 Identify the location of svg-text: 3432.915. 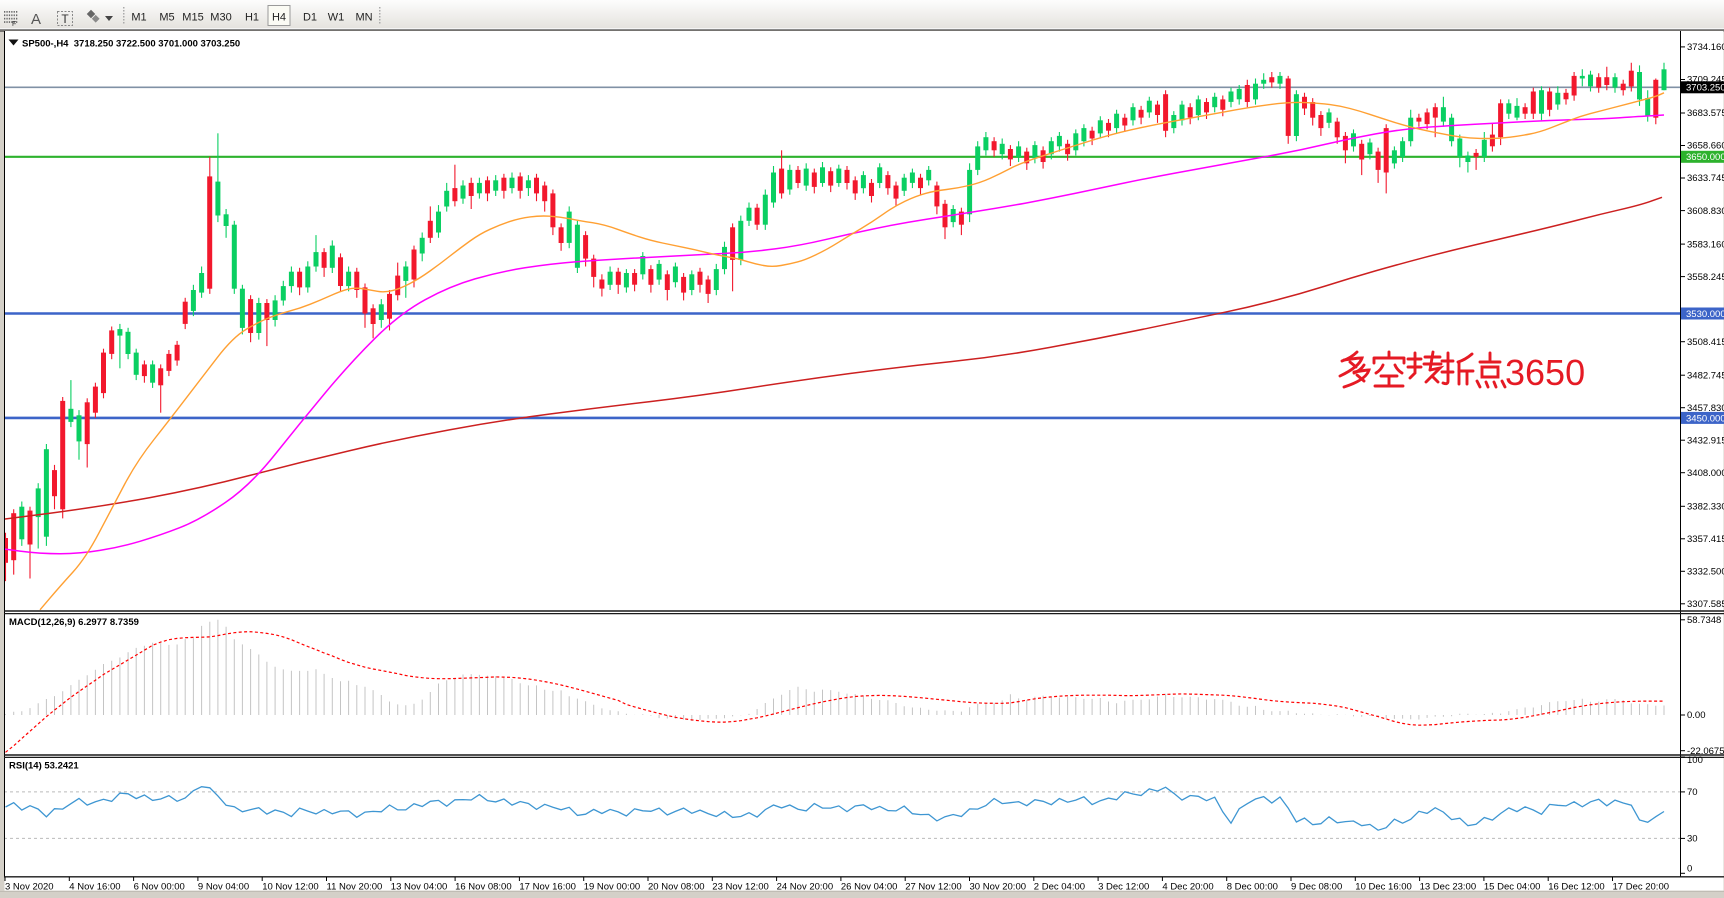
(1705, 440).